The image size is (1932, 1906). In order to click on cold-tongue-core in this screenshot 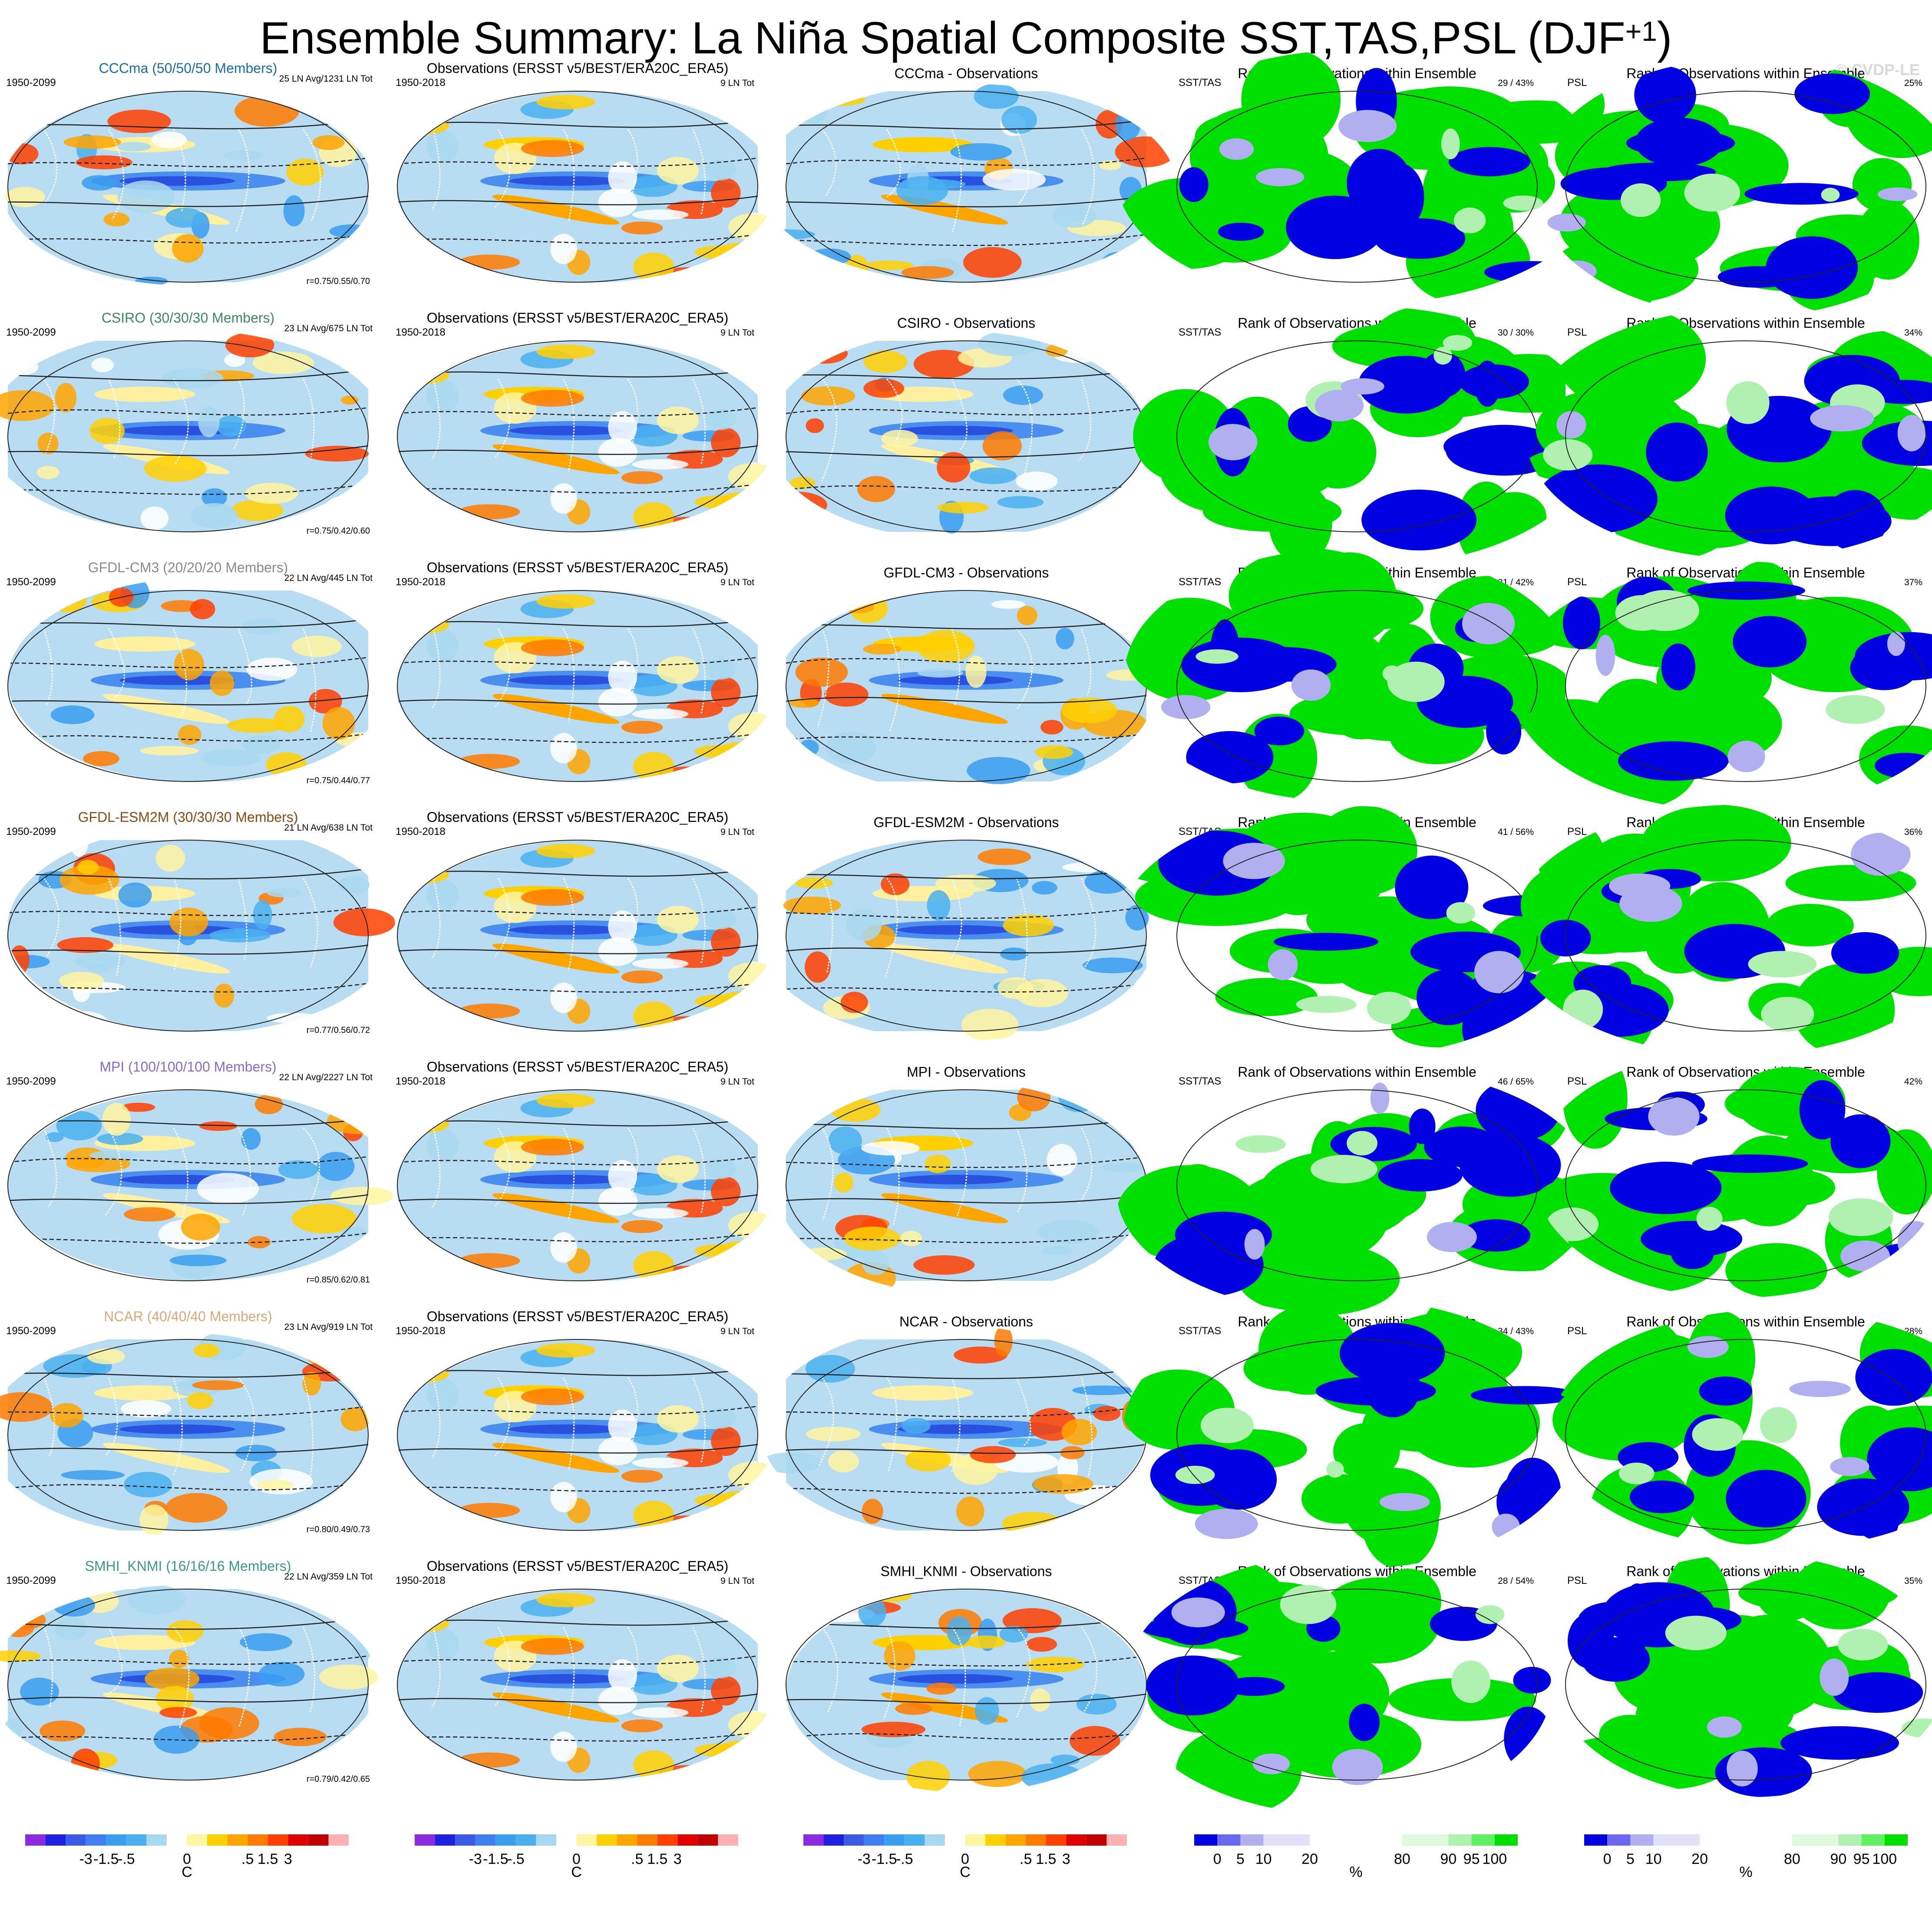, I will do `click(955, 680)`.